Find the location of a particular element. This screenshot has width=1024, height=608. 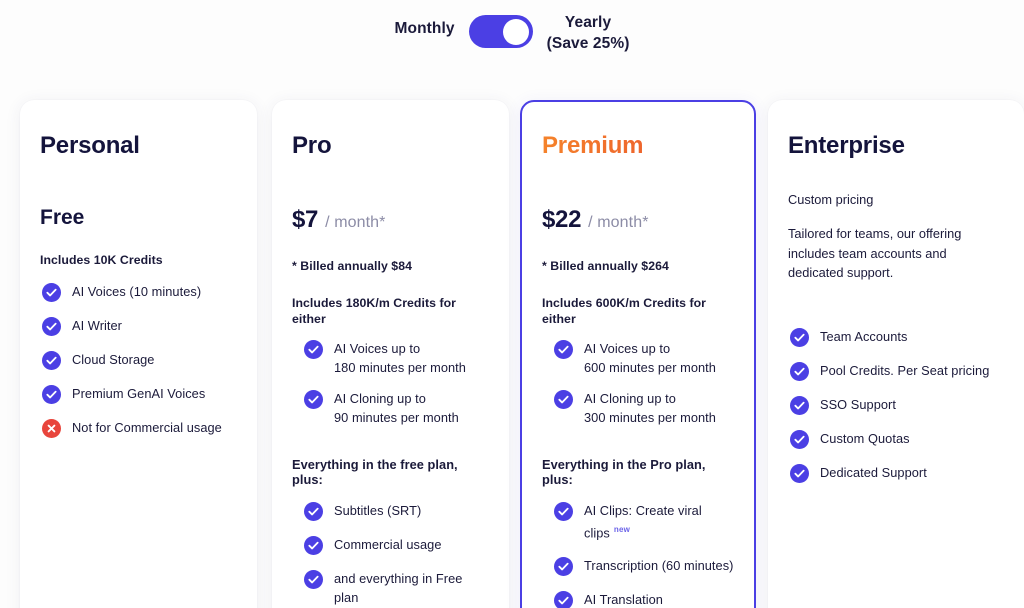

quota-label: AI Cloning up to 90 minutes per month is located at coordinates (396, 408).